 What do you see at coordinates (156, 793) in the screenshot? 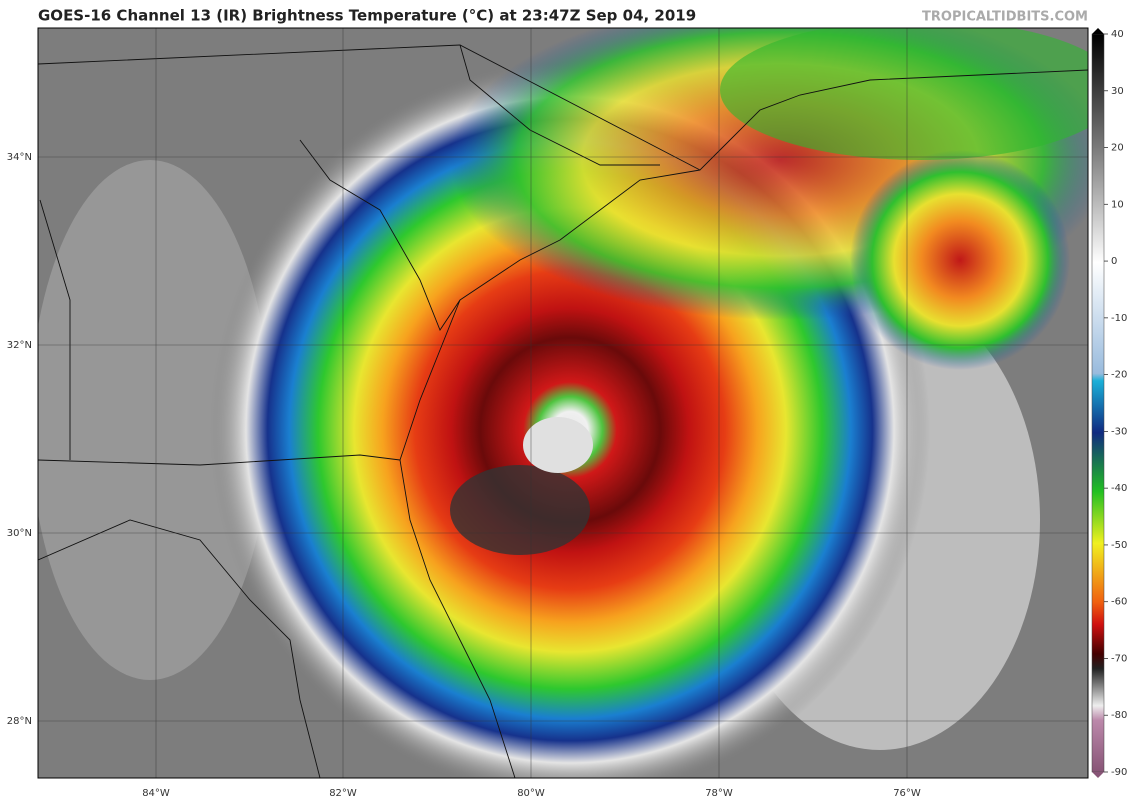
I see `longitude-label: 84°W` at bounding box center [156, 793].